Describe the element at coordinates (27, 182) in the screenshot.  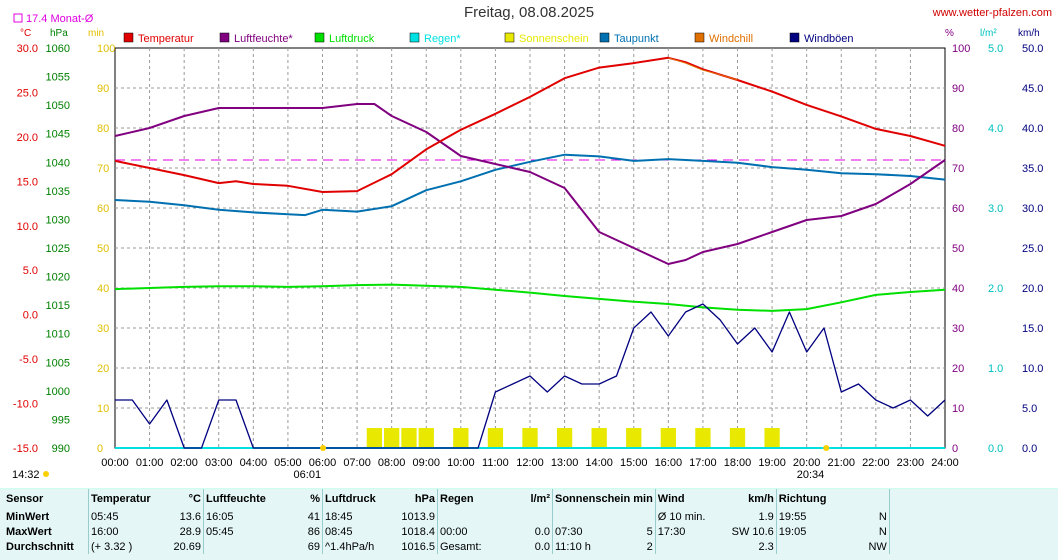
I see `temperature-tick-label: 15.0` at that location.